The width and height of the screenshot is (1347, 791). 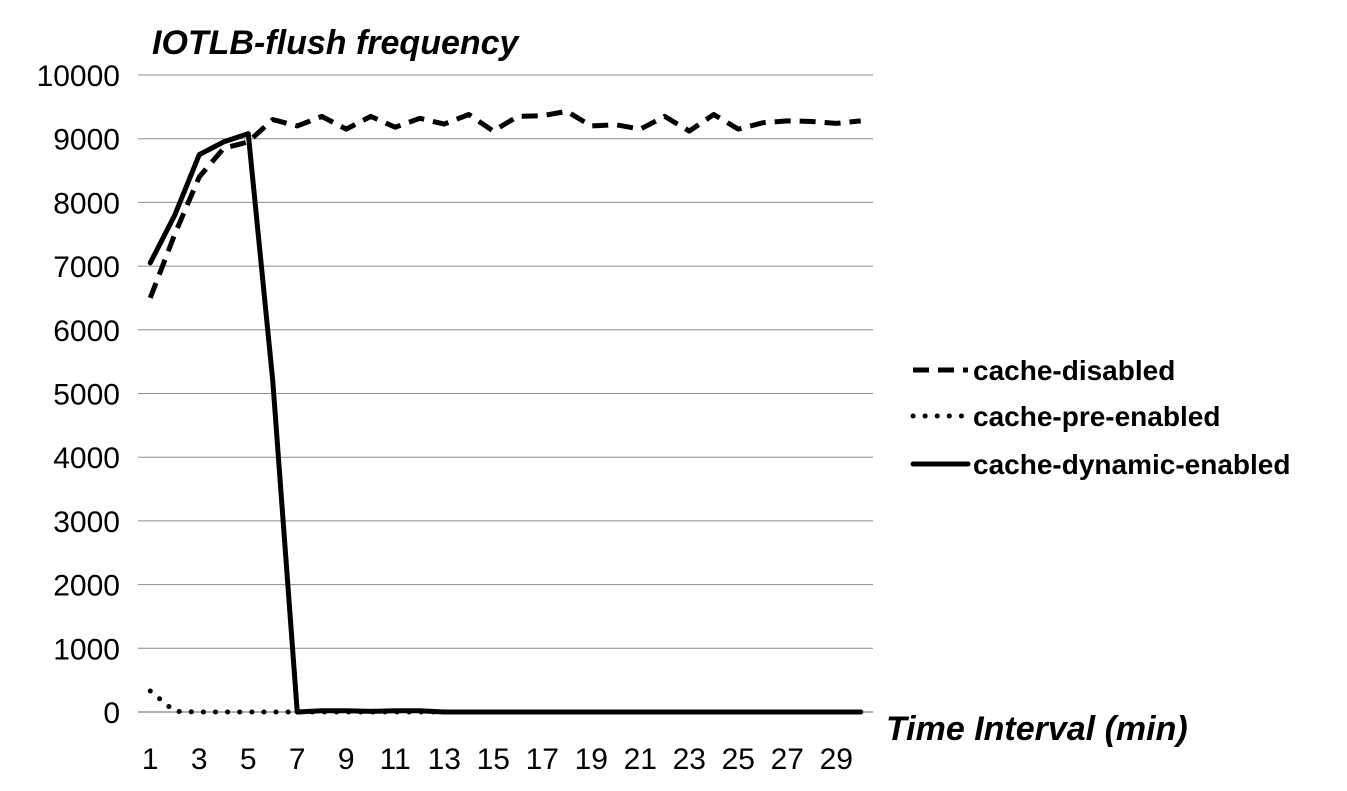 I want to click on legend-label-cache-pre-enabled: cache-pre-enabled, so click(x=1096, y=416).